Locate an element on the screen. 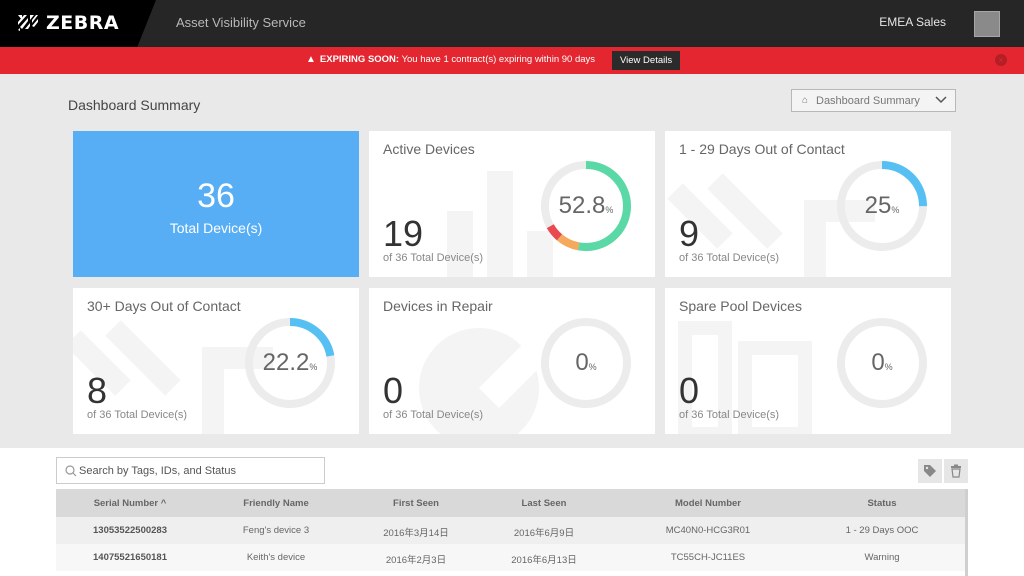 This screenshot has height=576, width=1024. card-title: Devices in Repair is located at coordinates (438, 306).